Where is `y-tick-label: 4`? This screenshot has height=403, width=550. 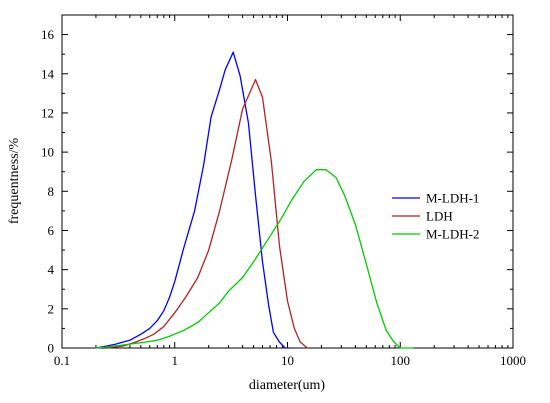 y-tick-label: 4 is located at coordinates (51, 269).